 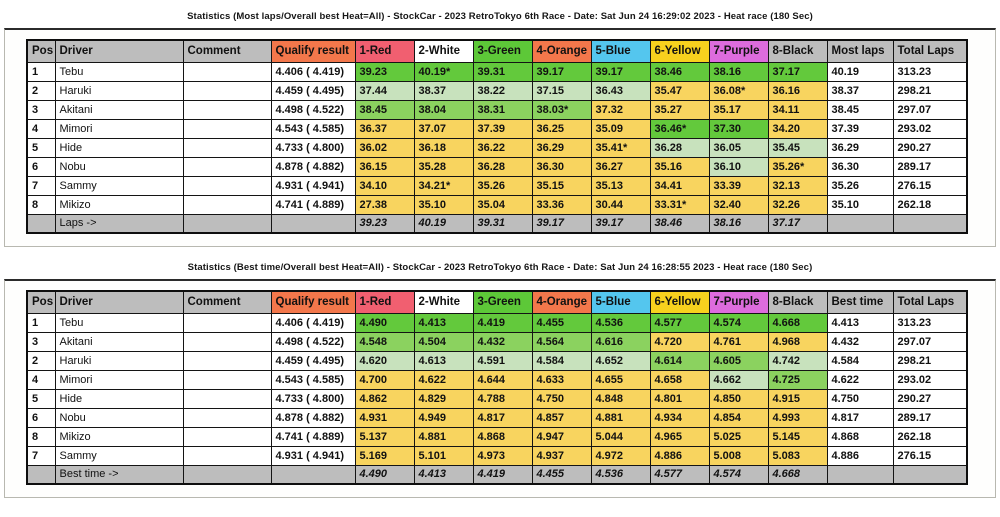 What do you see at coordinates (679, 90) in the screenshot?
I see `heat-cell: 35.47` at bounding box center [679, 90].